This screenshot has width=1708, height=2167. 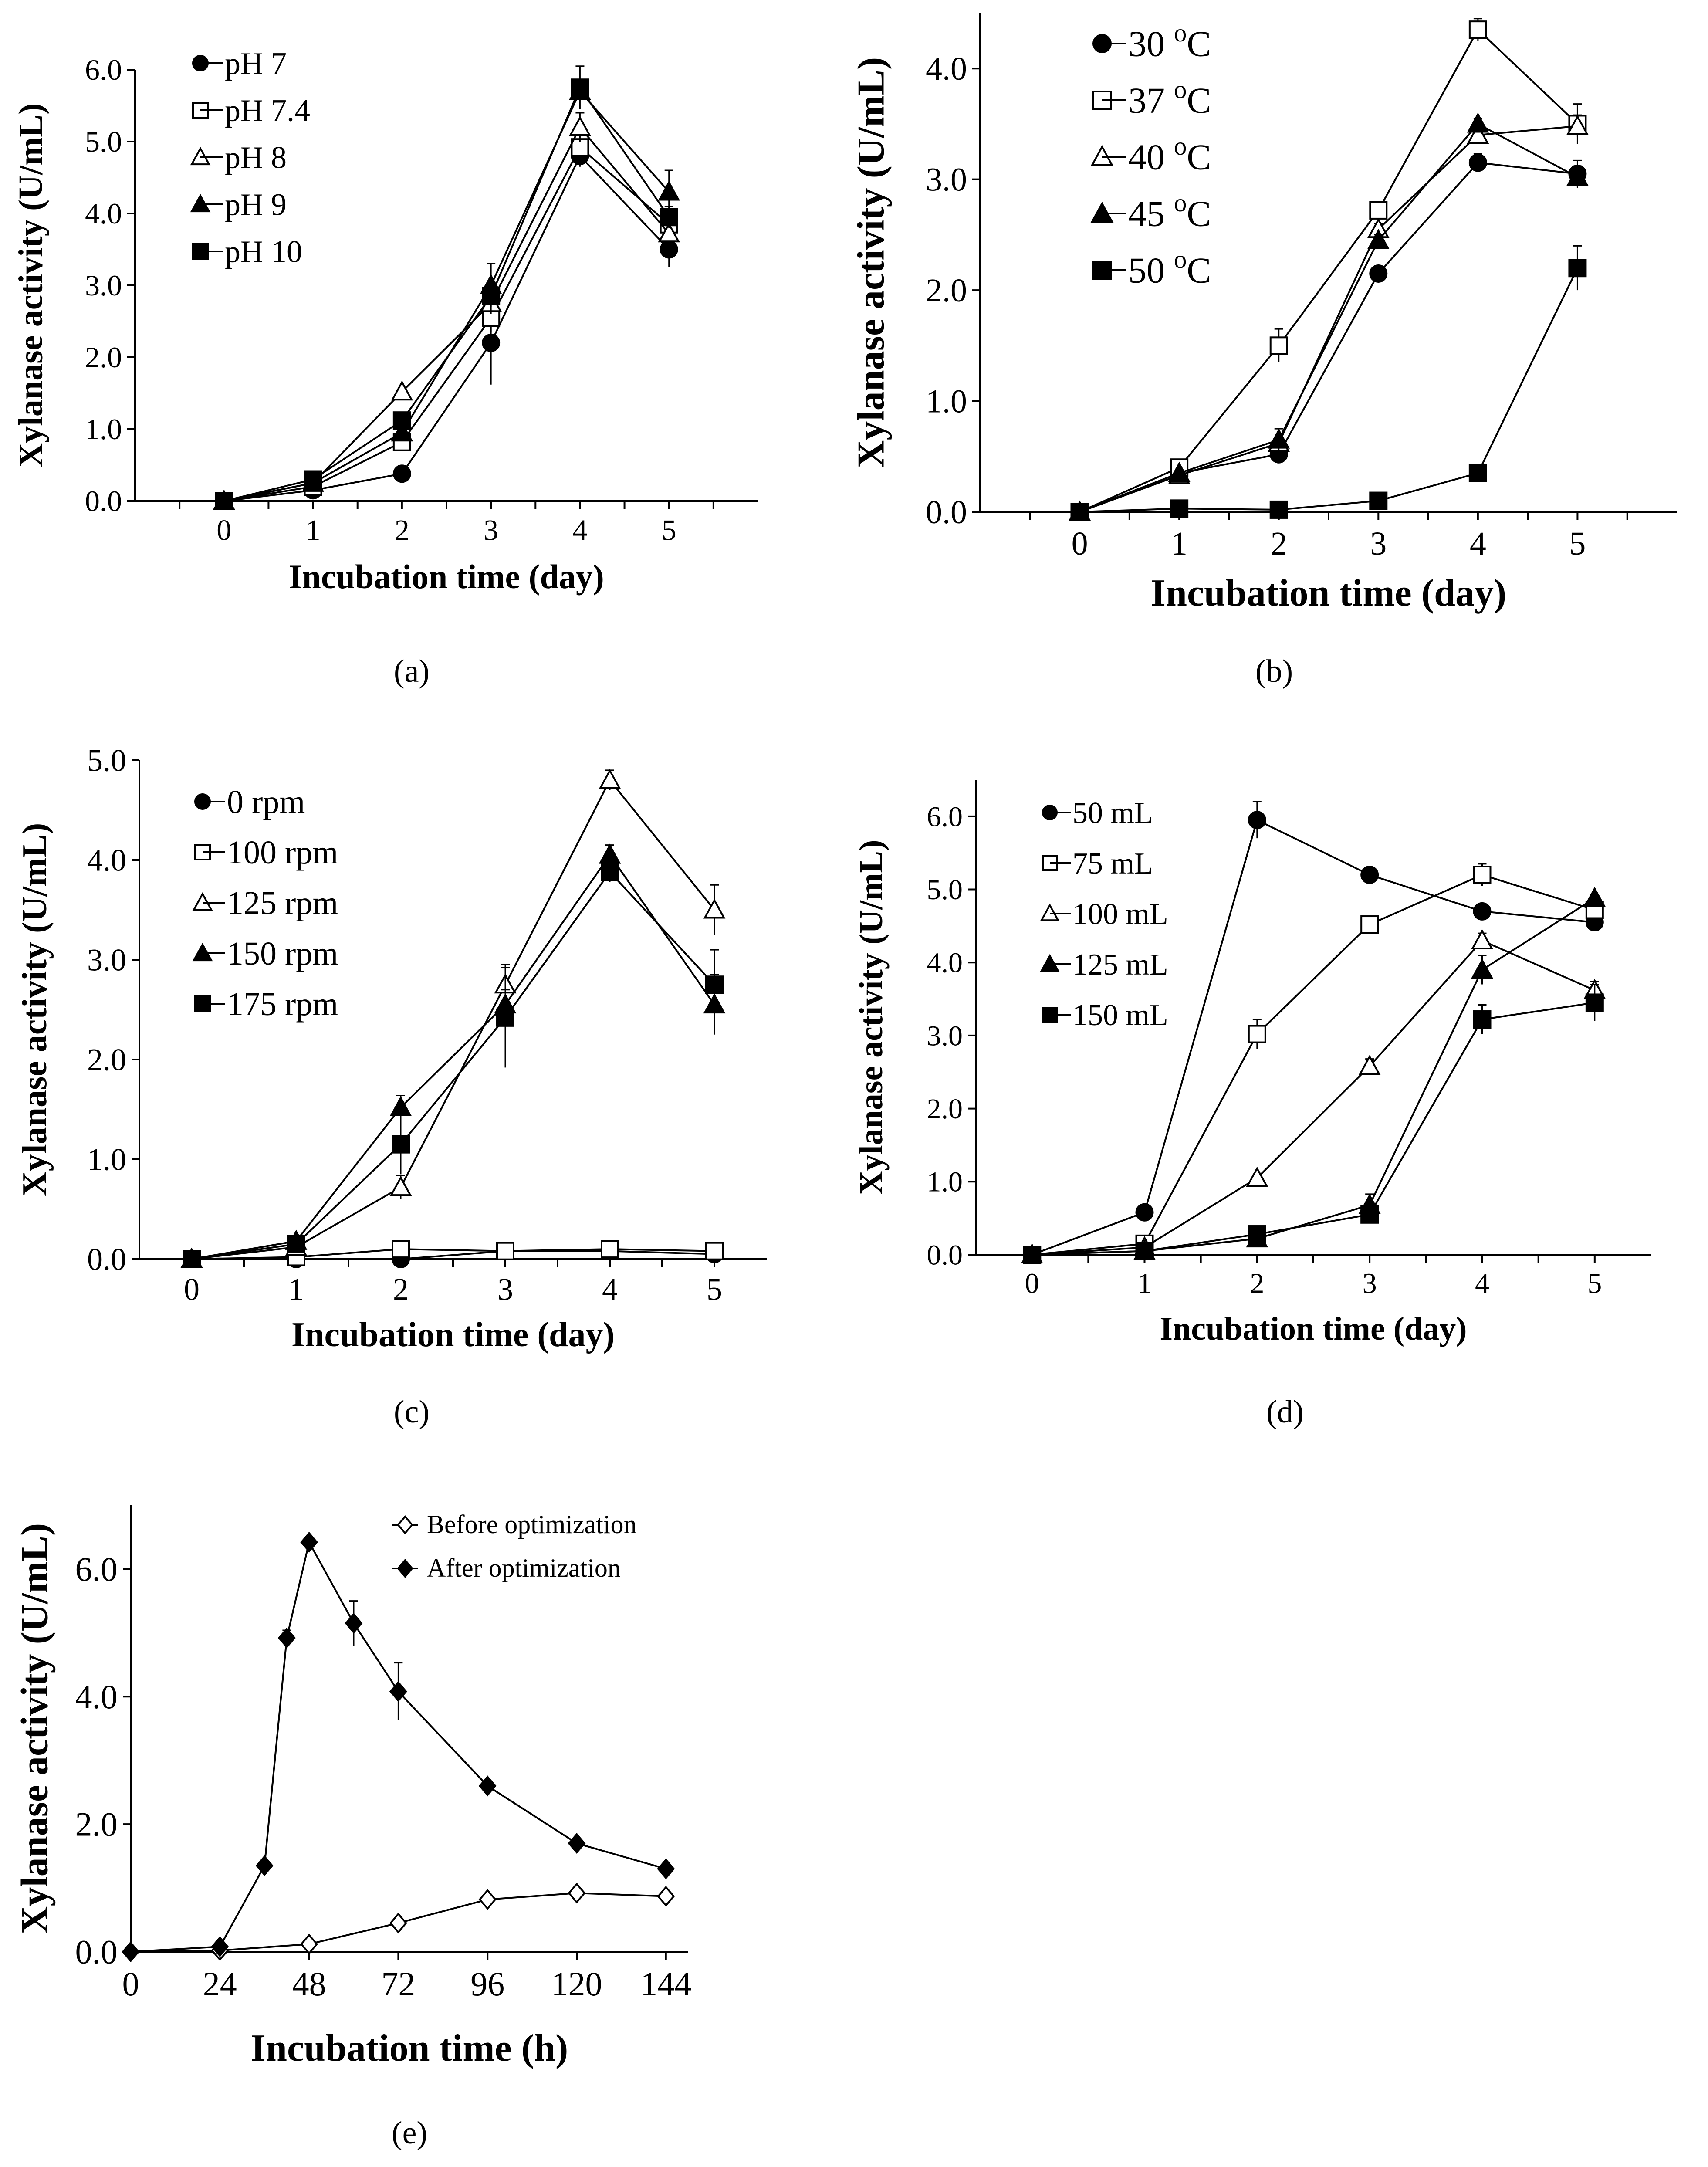 What do you see at coordinates (409, 2048) in the screenshot?
I see `x-axis-title: Incubation time (h)` at bounding box center [409, 2048].